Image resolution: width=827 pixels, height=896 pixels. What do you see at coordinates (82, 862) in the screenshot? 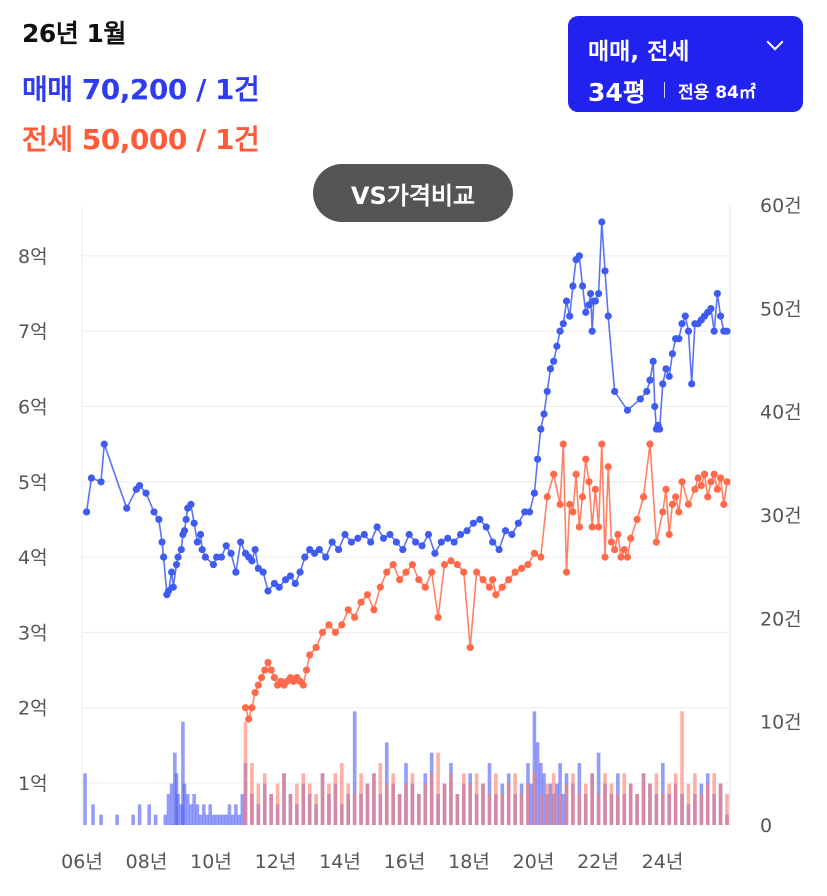
I see `x-axis-tick-label: 06년` at bounding box center [82, 862].